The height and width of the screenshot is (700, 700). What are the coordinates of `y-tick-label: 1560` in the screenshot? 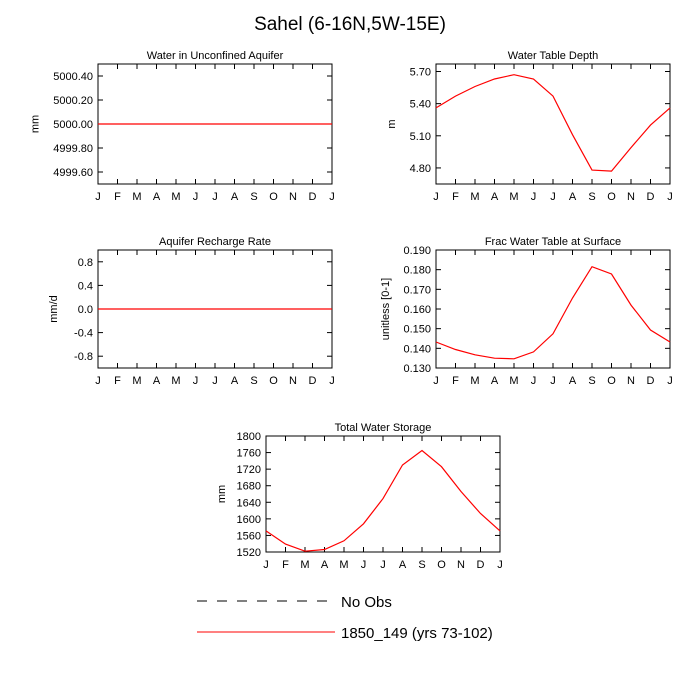 It's located at (249, 536).